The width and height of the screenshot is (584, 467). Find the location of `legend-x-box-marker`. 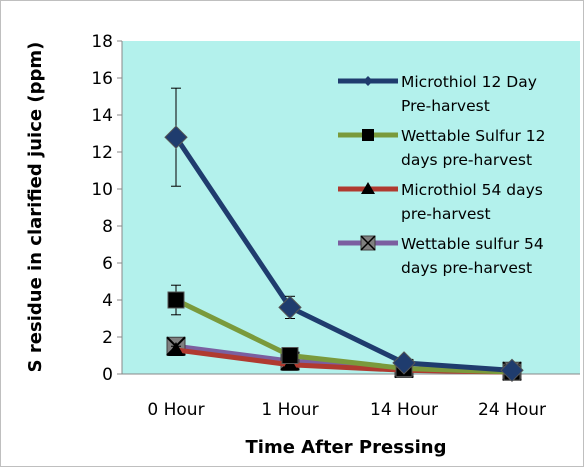

legend-x-box-marker is located at coordinates (368, 243).